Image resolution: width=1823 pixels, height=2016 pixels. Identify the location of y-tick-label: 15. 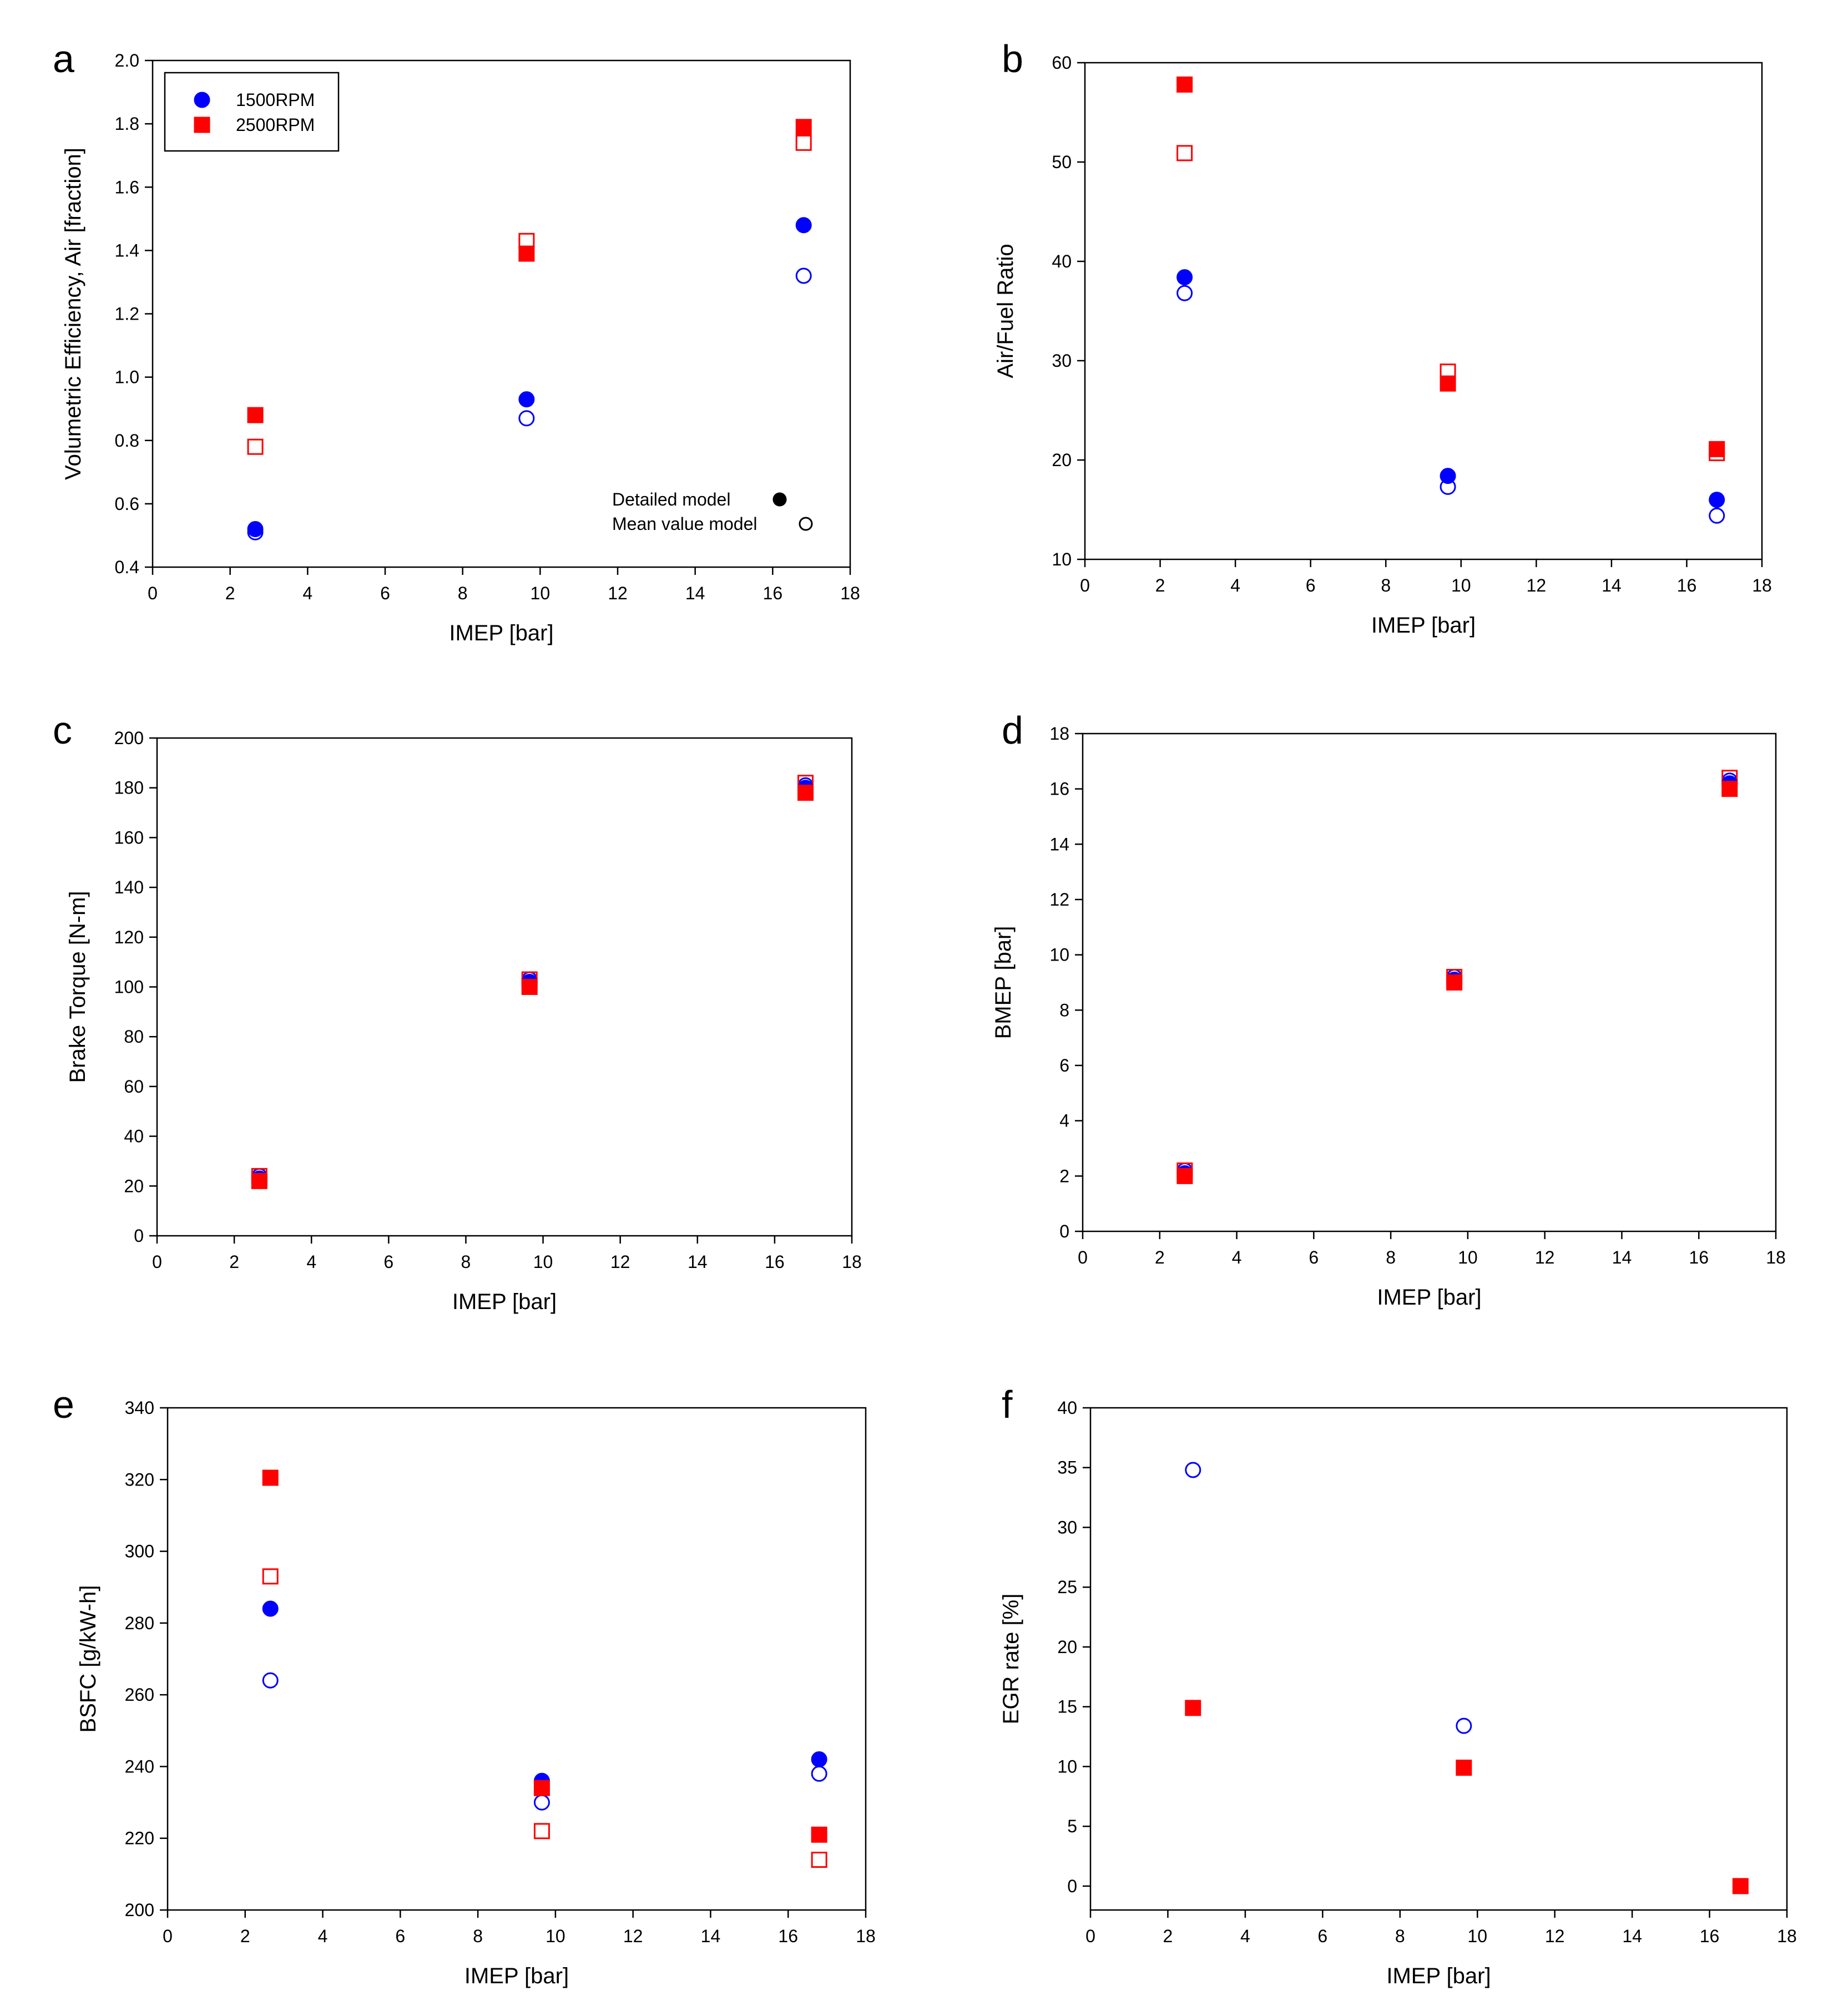
(1067, 1707).